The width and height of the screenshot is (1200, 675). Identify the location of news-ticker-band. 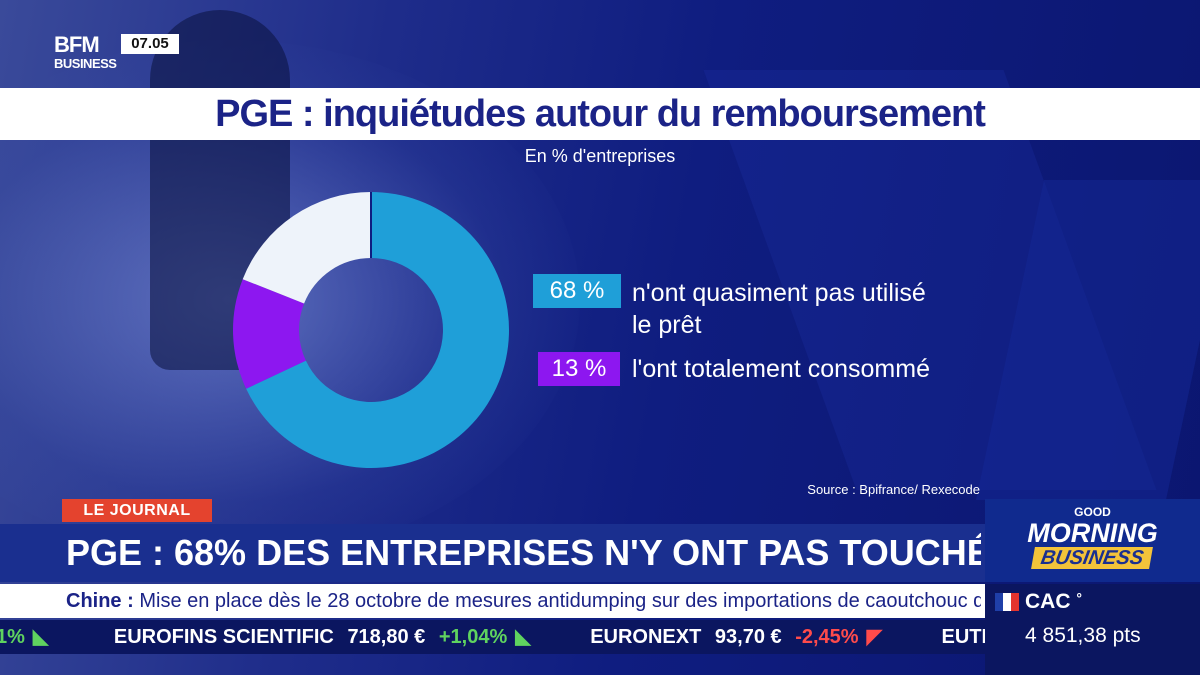
(492, 601).